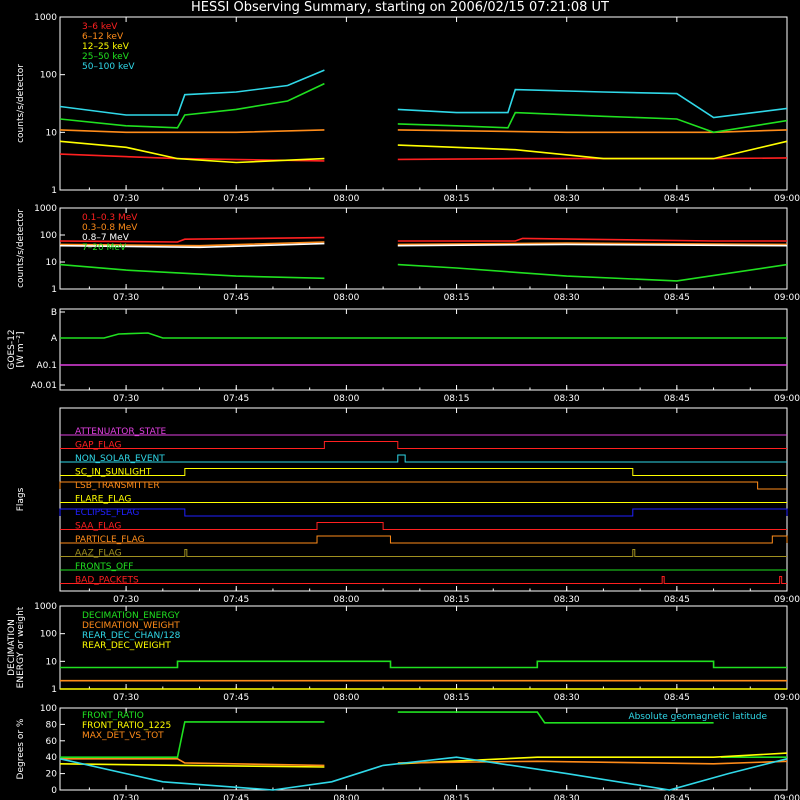 Image resolution: width=800 pixels, height=800 pixels. What do you see at coordinates (12, 647) in the screenshot?
I see `y-axis-label: DECIMATION` at bounding box center [12, 647].